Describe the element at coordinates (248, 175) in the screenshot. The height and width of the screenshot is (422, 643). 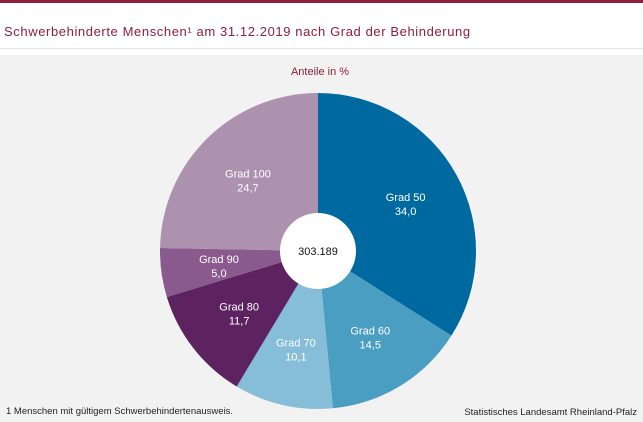
I see `slice-label: Grad 100` at that location.